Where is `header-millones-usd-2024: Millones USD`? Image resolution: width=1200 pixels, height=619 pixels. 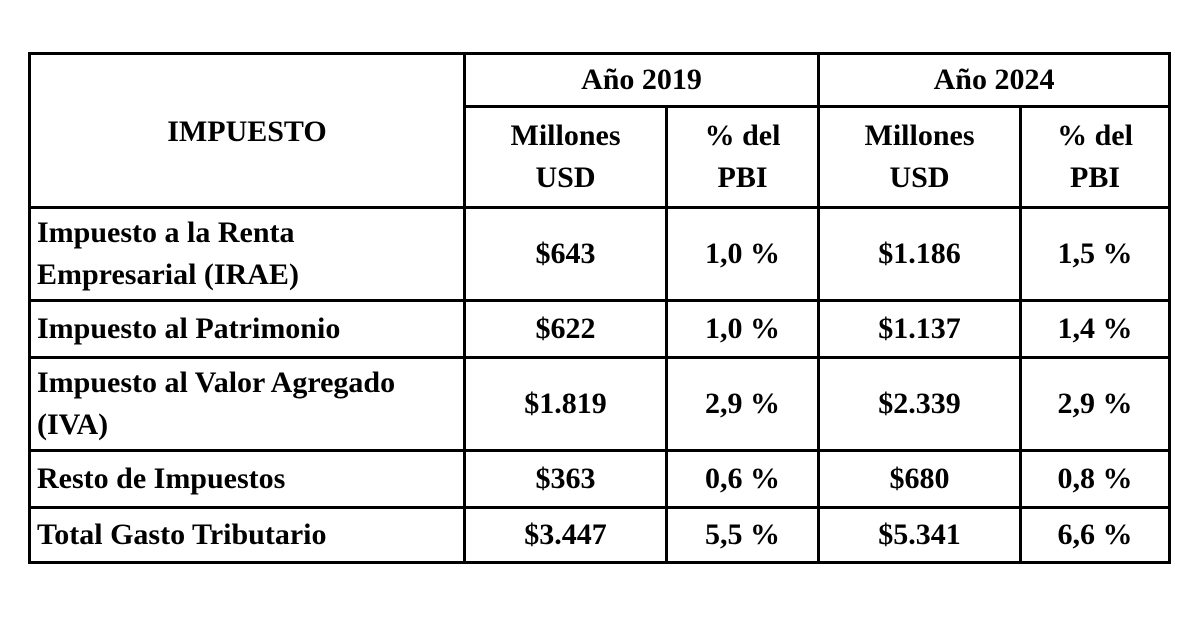 header-millones-usd-2024: Millones USD is located at coordinates (920, 157).